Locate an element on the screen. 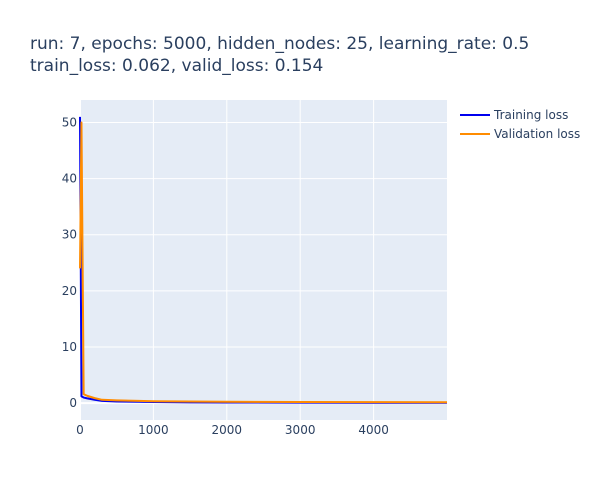  x-tick-label: 2000 is located at coordinates (227, 430).